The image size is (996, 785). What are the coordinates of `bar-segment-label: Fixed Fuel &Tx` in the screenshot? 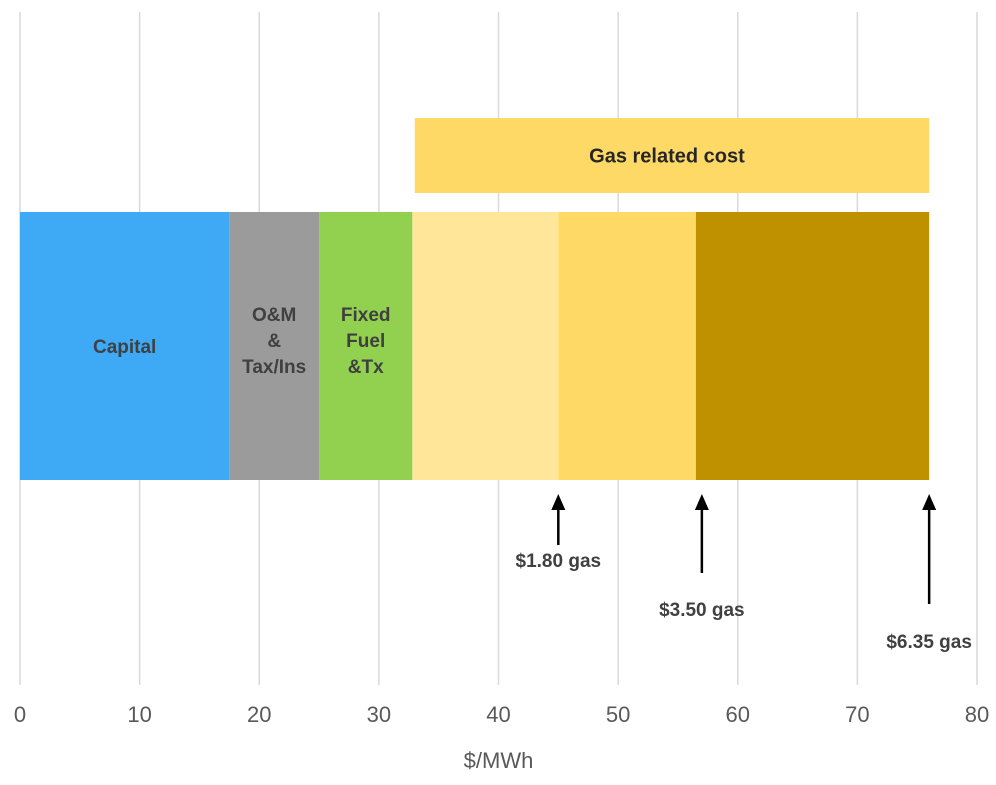 It's located at (366, 341).